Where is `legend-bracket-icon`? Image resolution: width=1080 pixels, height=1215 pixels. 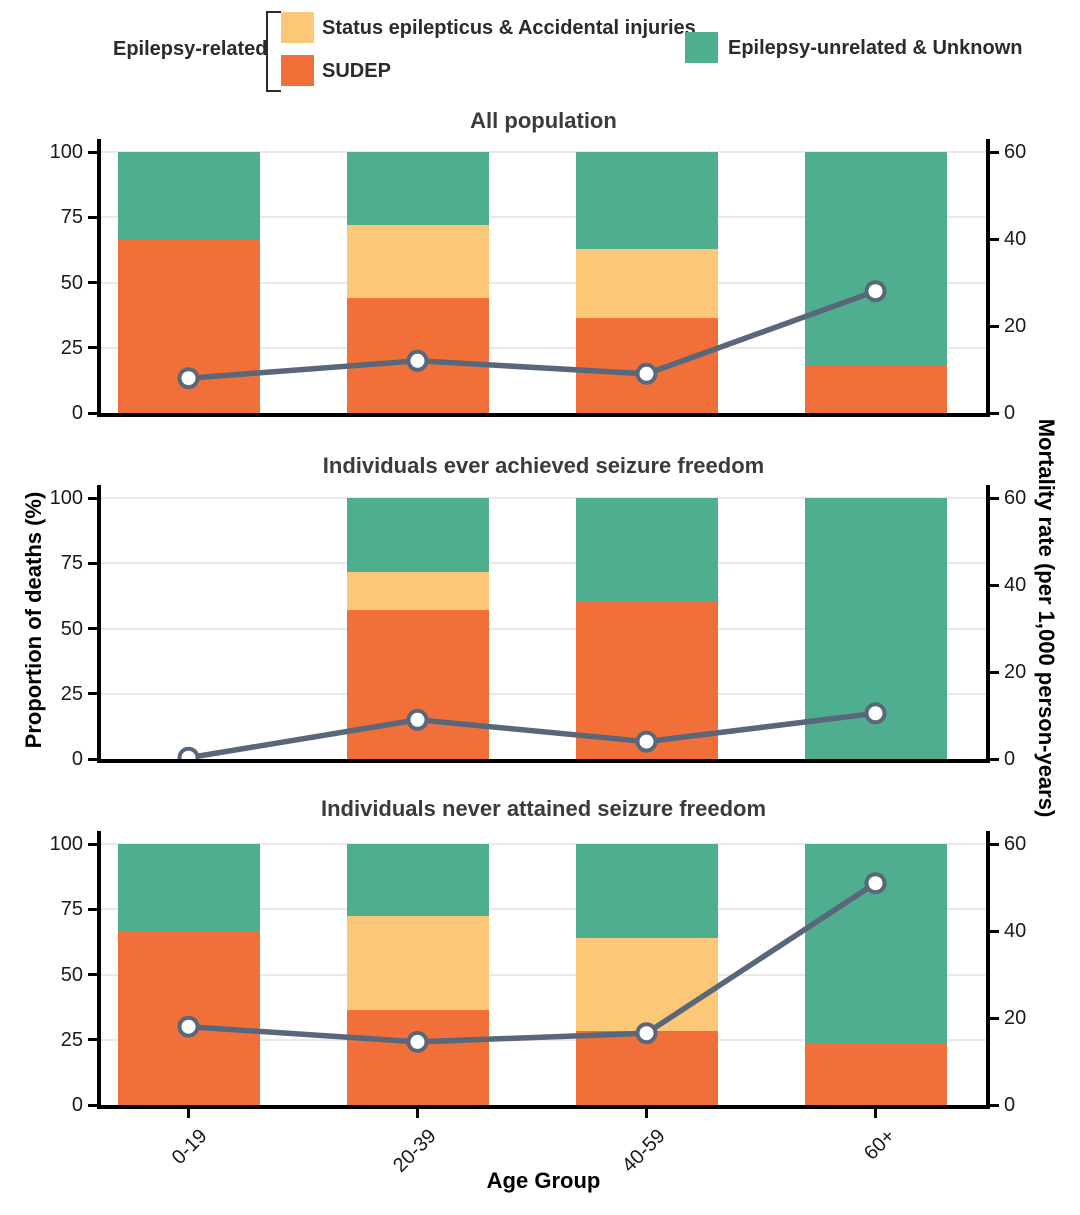 legend-bracket-icon is located at coordinates (273, 51).